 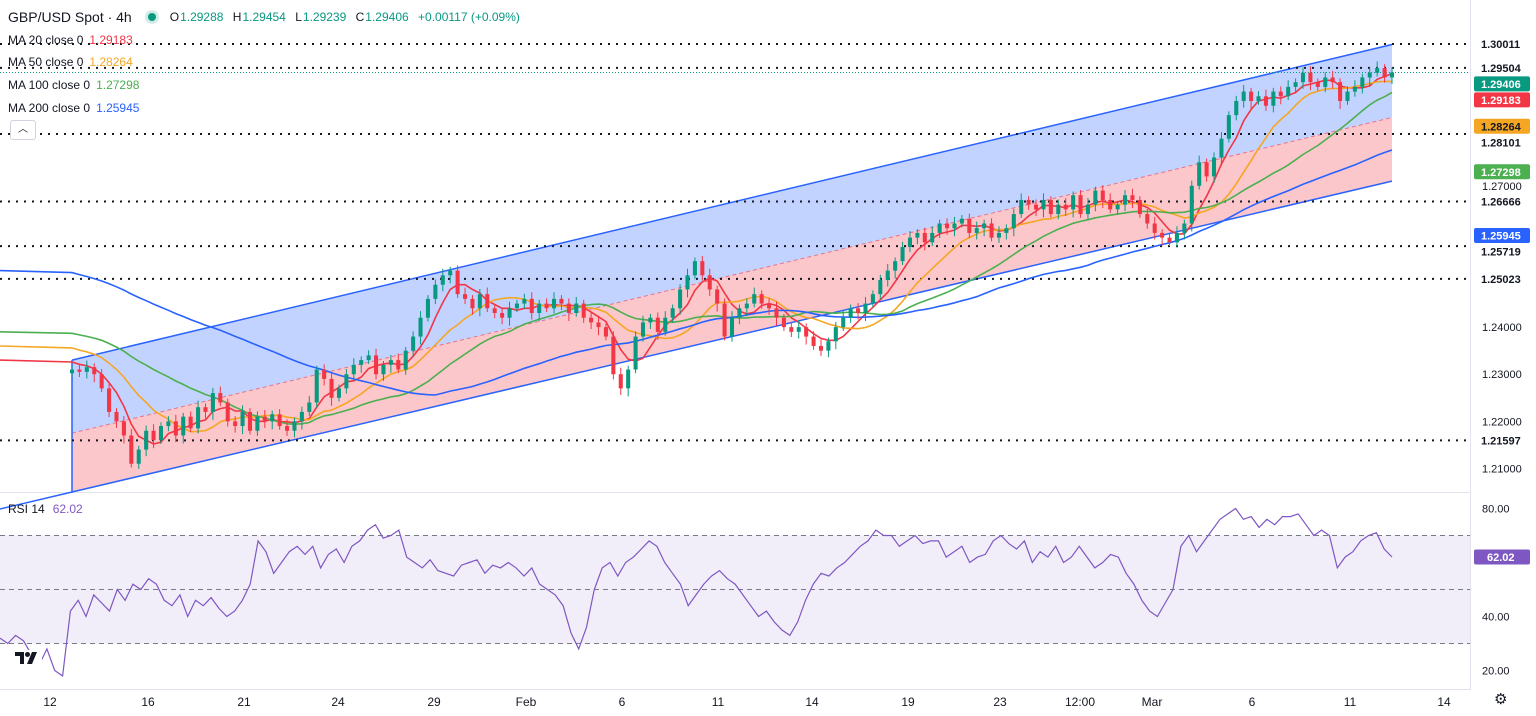 What do you see at coordinates (264, 17) in the screenshot?
I see `high-value: 1.29454` at bounding box center [264, 17].